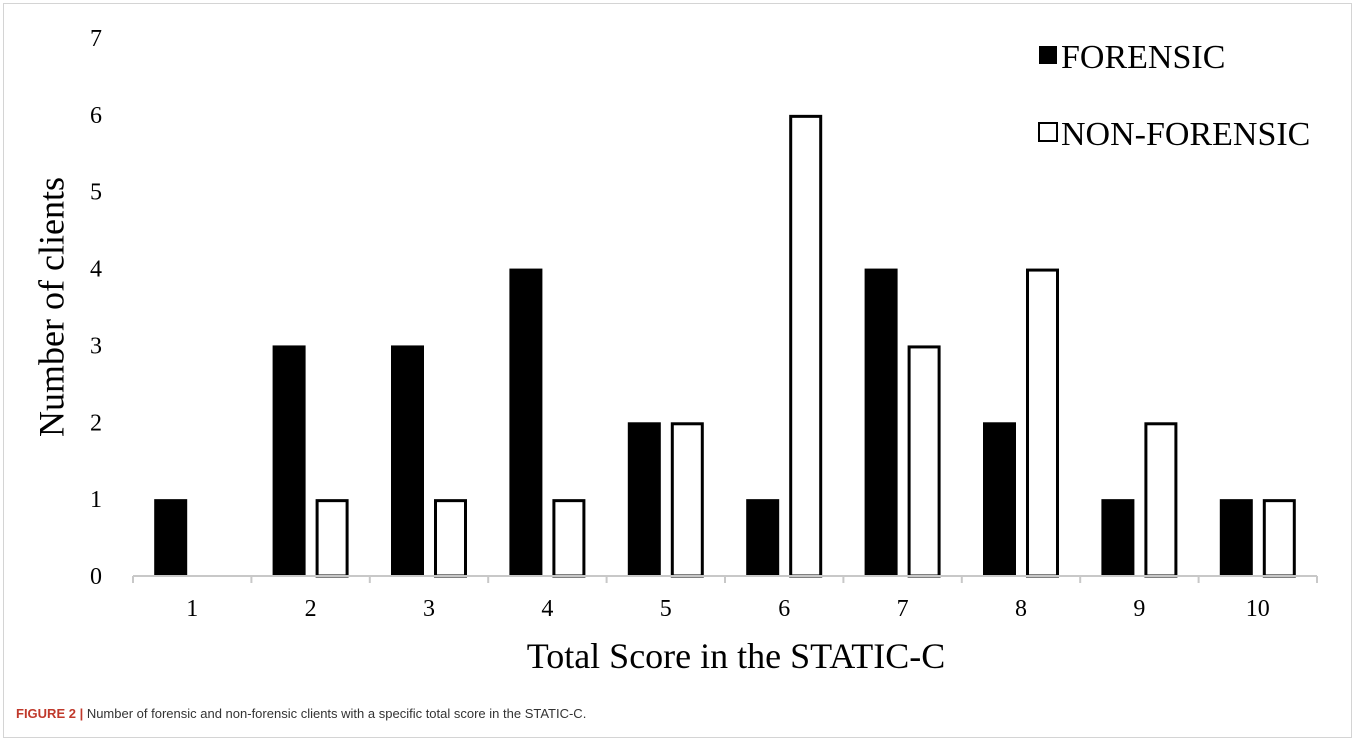 The image size is (1357, 742). Describe the element at coordinates (666, 609) in the screenshot. I see `x-tick-label: 5` at that location.